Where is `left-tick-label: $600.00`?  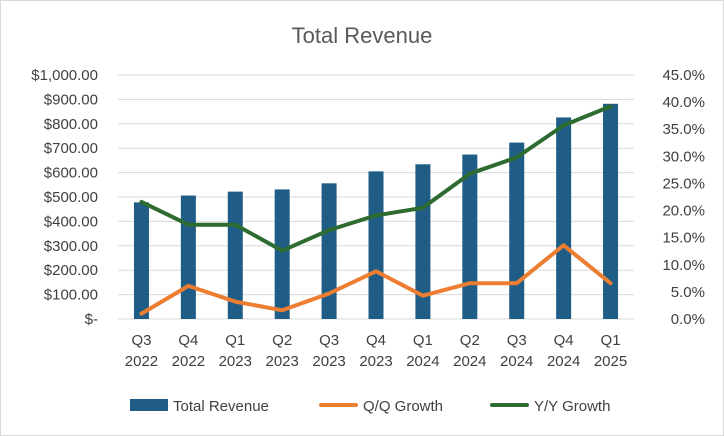
left-tick-label: $600.00 is located at coordinates (71, 173).